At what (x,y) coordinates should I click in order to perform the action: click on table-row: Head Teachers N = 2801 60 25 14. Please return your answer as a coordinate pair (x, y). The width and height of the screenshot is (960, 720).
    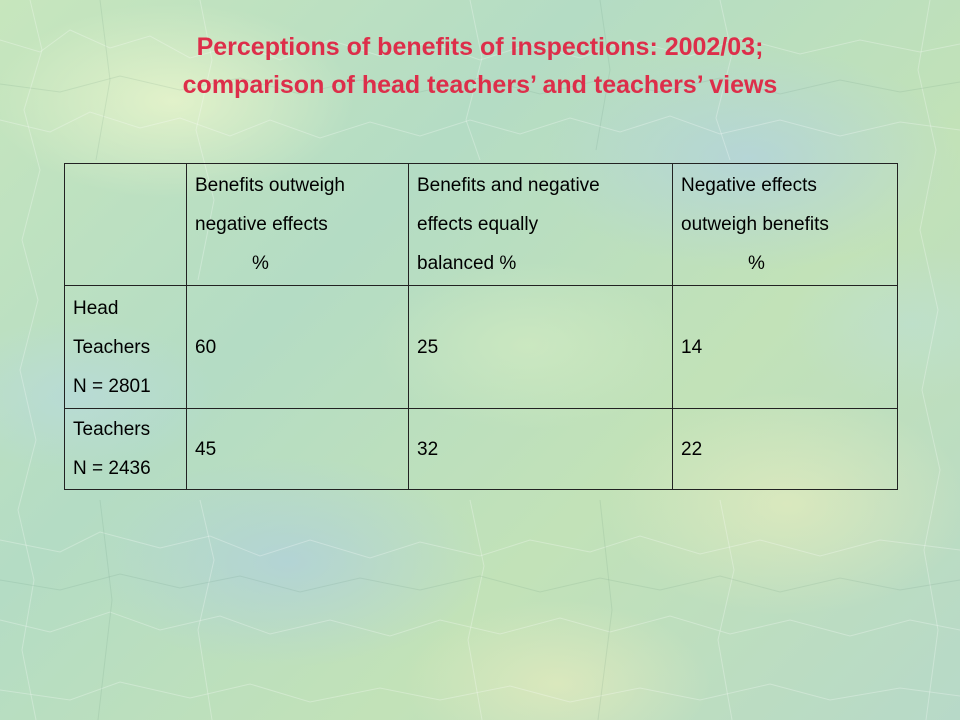
    Looking at the image, I should click on (481, 347).